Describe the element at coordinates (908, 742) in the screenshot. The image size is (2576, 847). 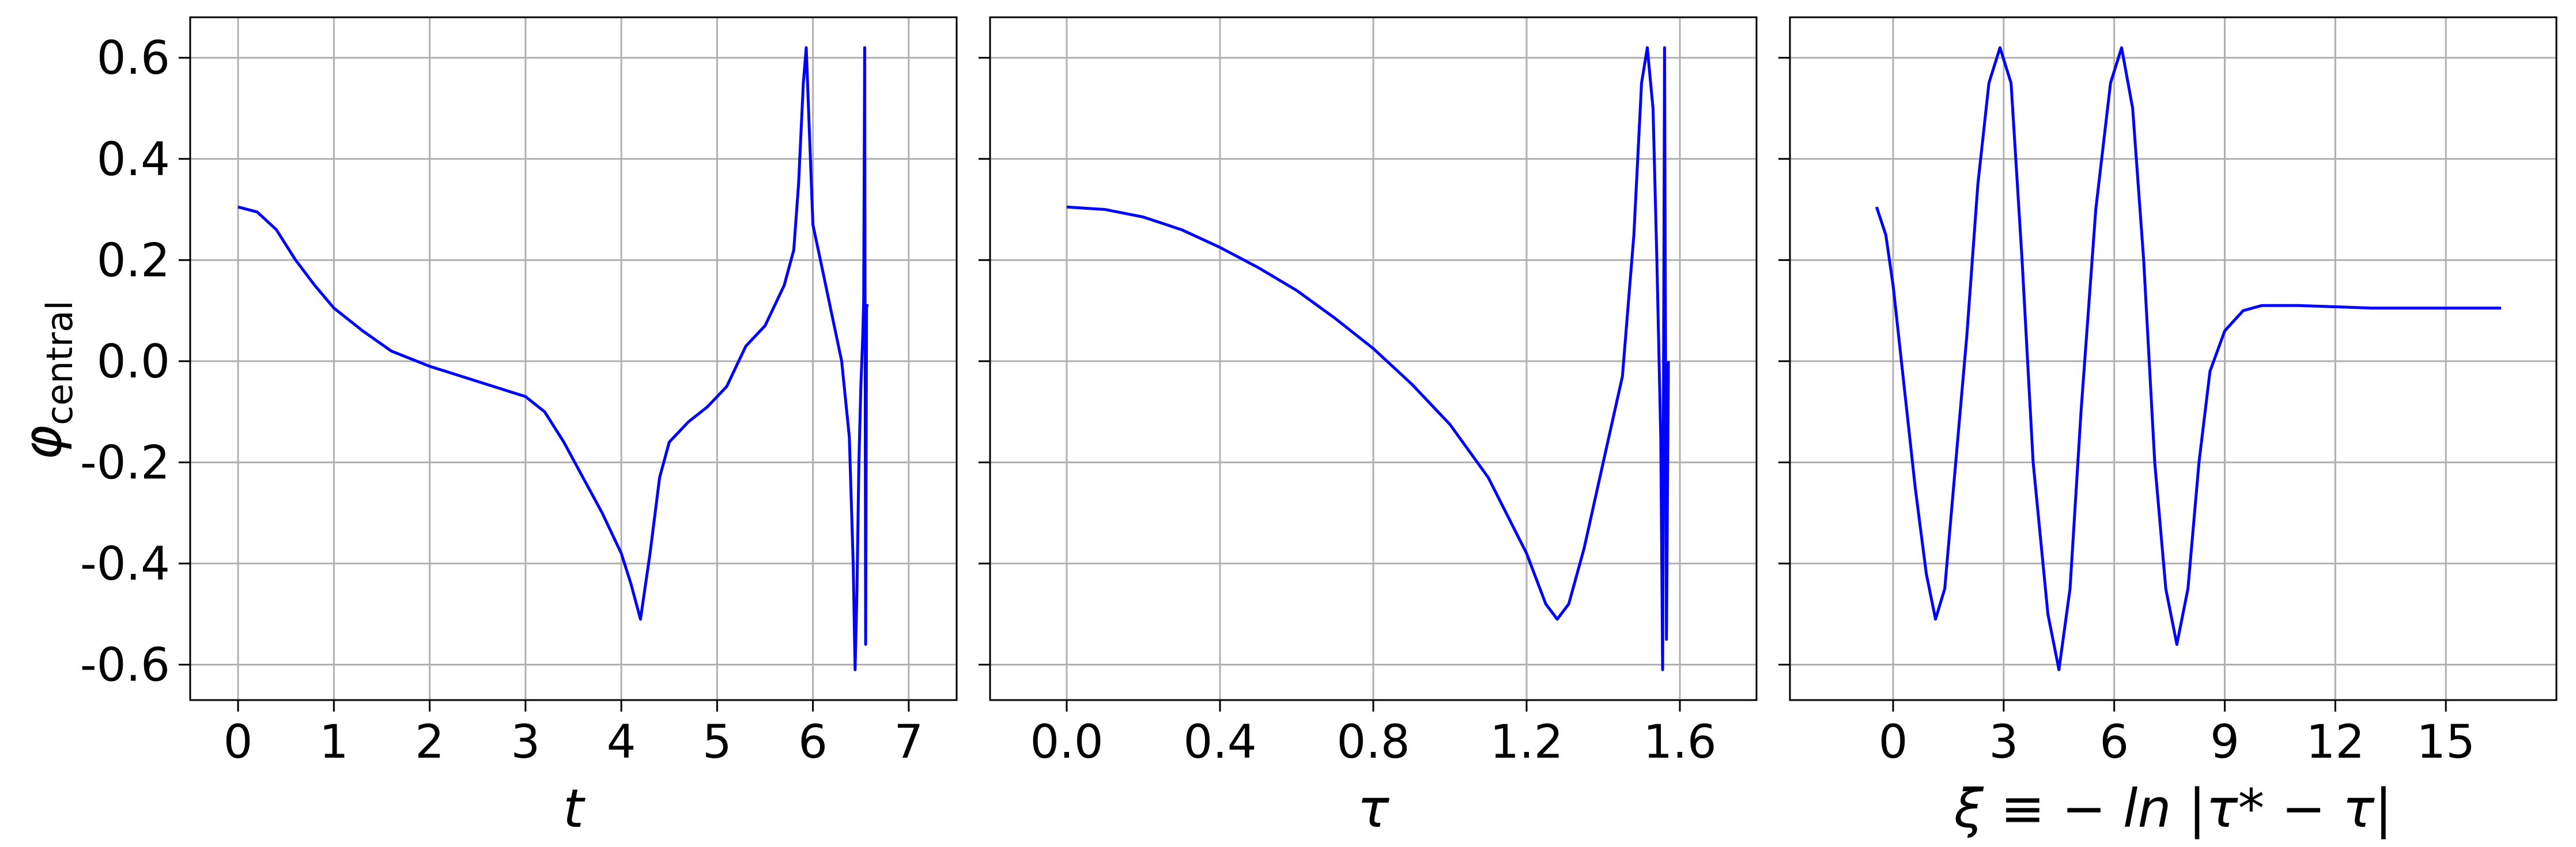
I see `x-tick-label-7: 7` at that location.